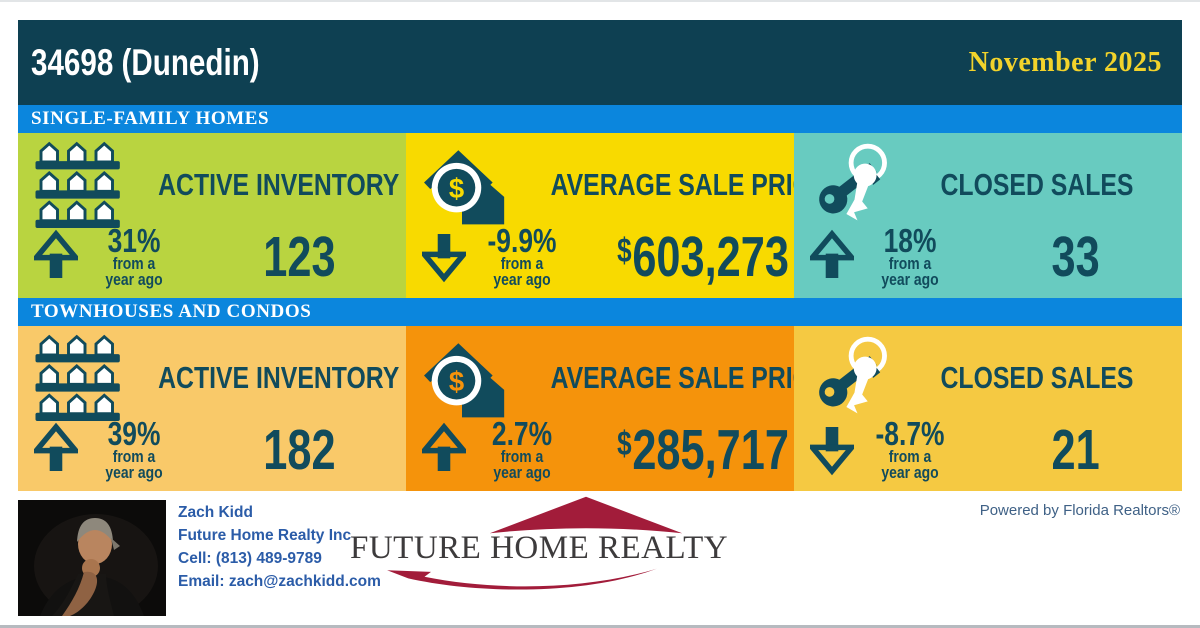  Describe the element at coordinates (1075, 257) in the screenshot. I see `metric-value: 33` at that location.